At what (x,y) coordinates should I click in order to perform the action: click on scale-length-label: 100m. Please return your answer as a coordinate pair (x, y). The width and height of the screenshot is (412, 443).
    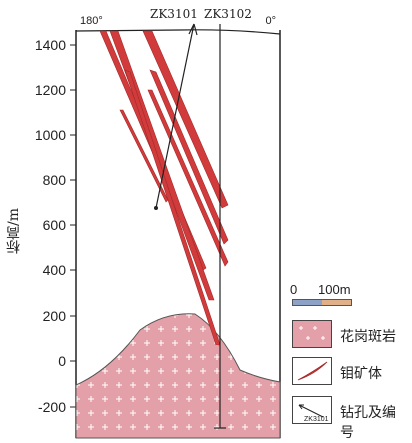
    Looking at the image, I should click on (334, 289).